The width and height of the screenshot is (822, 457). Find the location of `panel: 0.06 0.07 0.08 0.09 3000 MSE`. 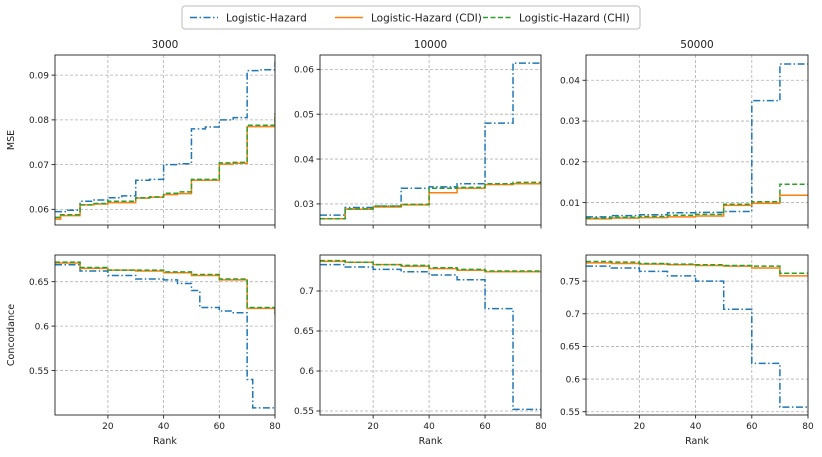

panel: 0.06 0.07 0.08 0.09 3000 MSE is located at coordinates (141, 134).